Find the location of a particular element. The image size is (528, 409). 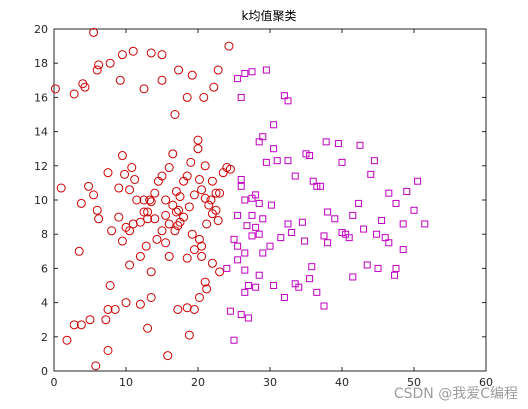

y-tick-label: 12 is located at coordinates (41, 166).